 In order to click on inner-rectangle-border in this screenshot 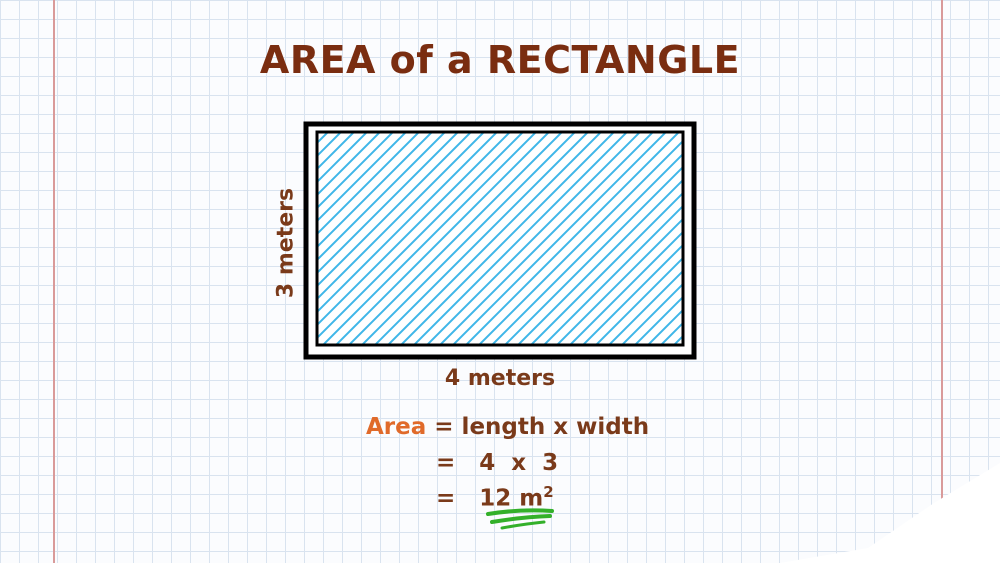, I will do `click(500, 238)`.